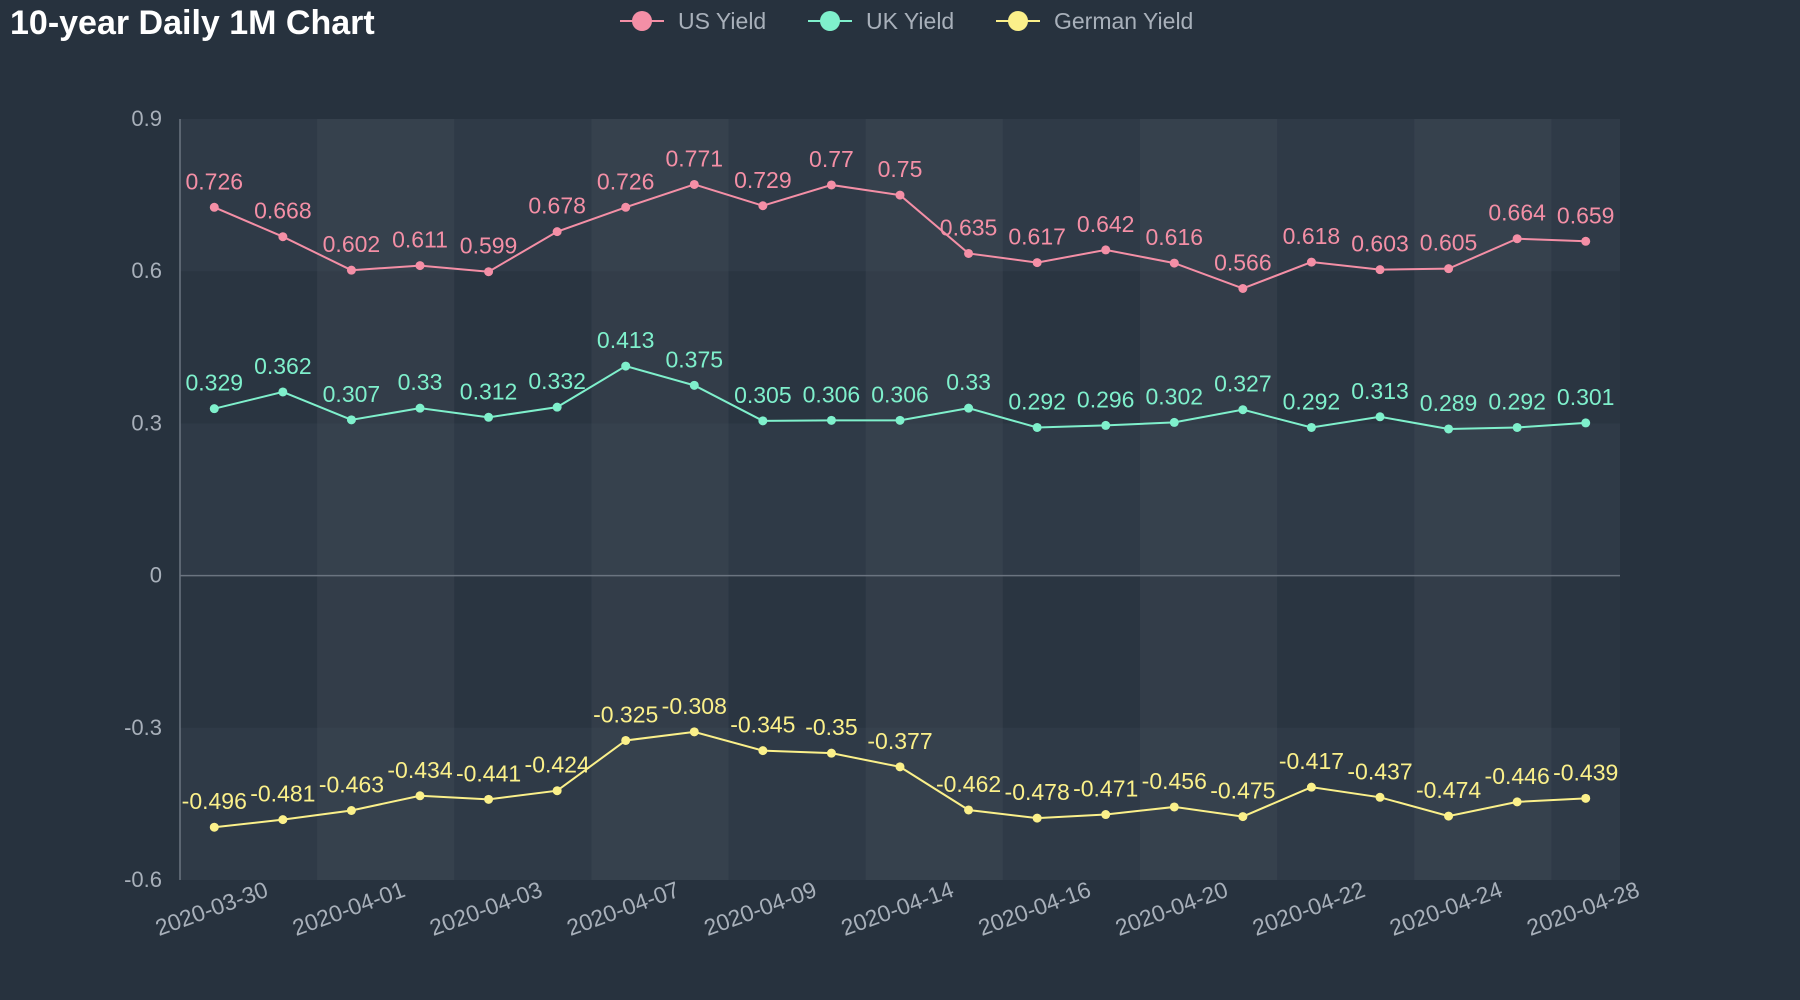 The image size is (1800, 1000). What do you see at coordinates (900, 169) in the screenshot?
I see `data-label: 0.75` at bounding box center [900, 169].